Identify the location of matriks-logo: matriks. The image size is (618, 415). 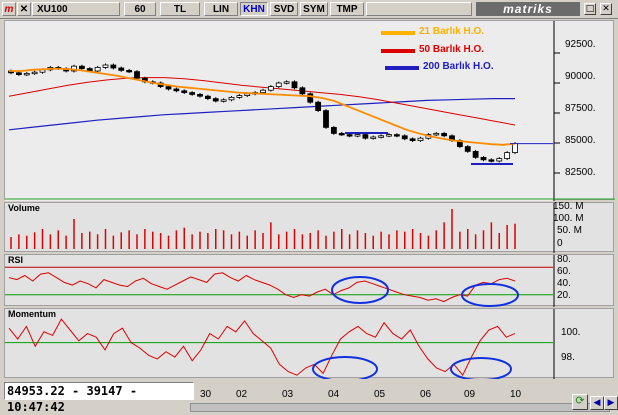
(528, 9).